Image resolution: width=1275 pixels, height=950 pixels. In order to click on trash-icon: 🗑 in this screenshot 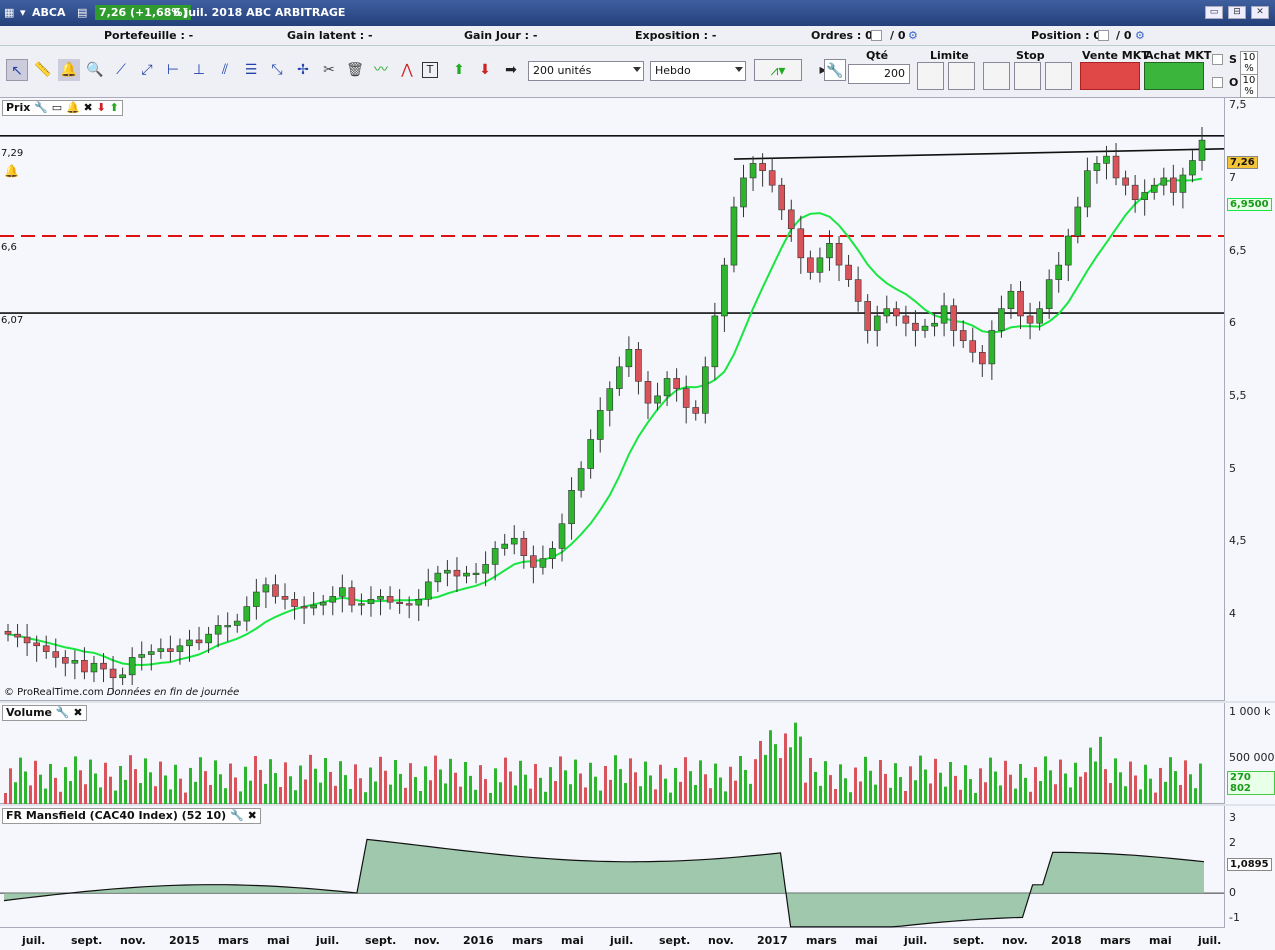, I will do `click(355, 70)`.